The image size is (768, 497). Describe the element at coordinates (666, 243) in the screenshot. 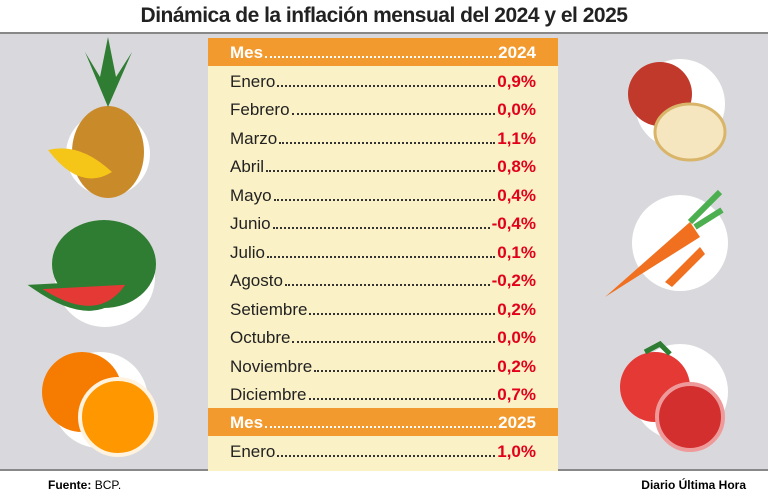

I see `carrot` at that location.